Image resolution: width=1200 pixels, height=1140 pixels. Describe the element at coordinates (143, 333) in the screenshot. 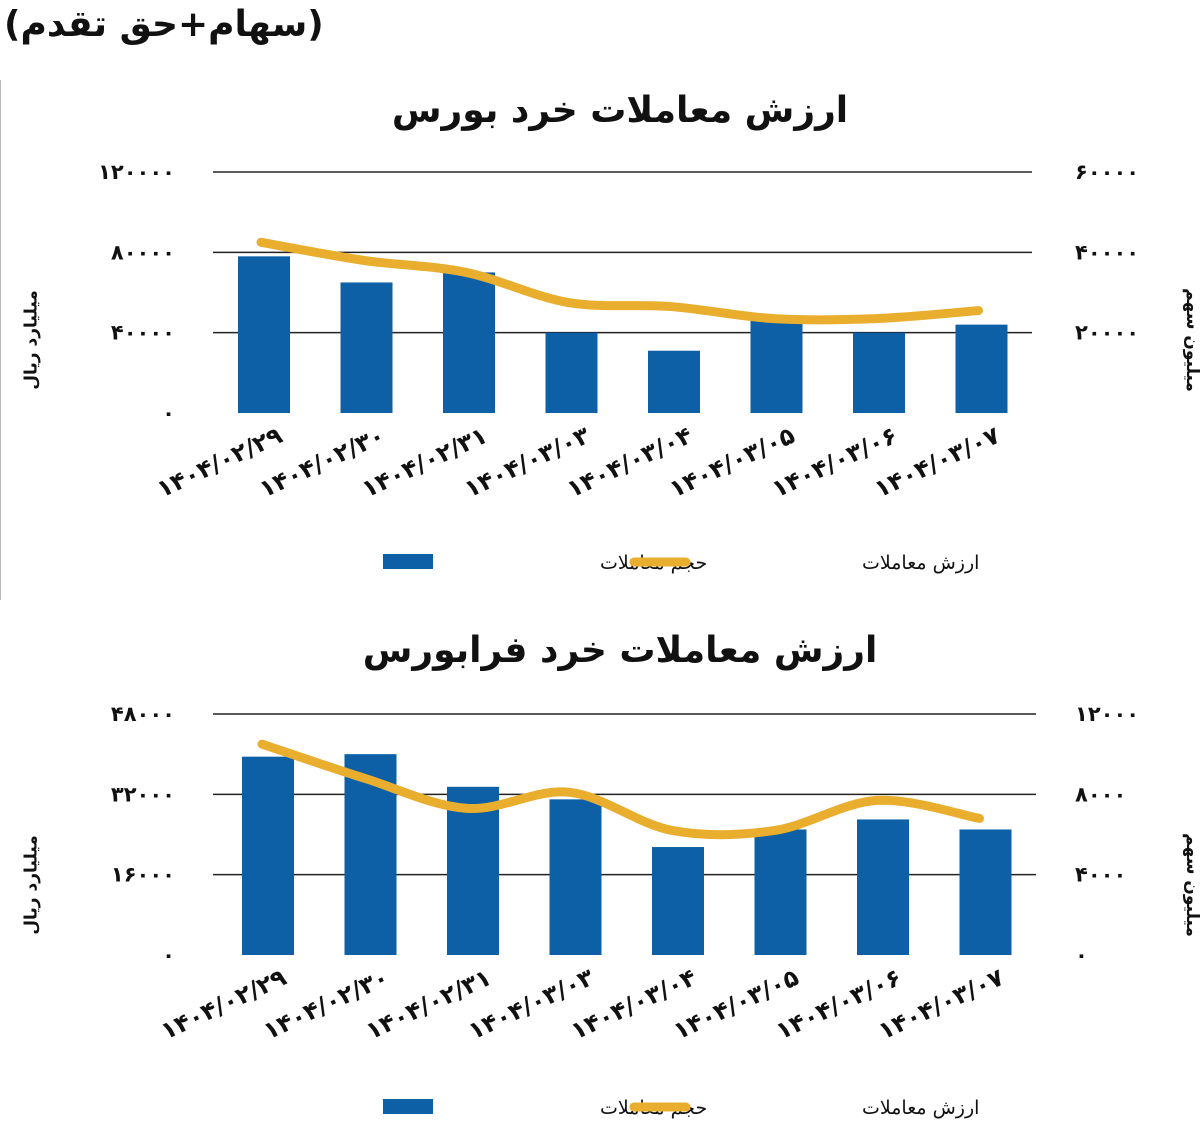

I see `left-tick-label: ۴۰۰۰۰` at that location.